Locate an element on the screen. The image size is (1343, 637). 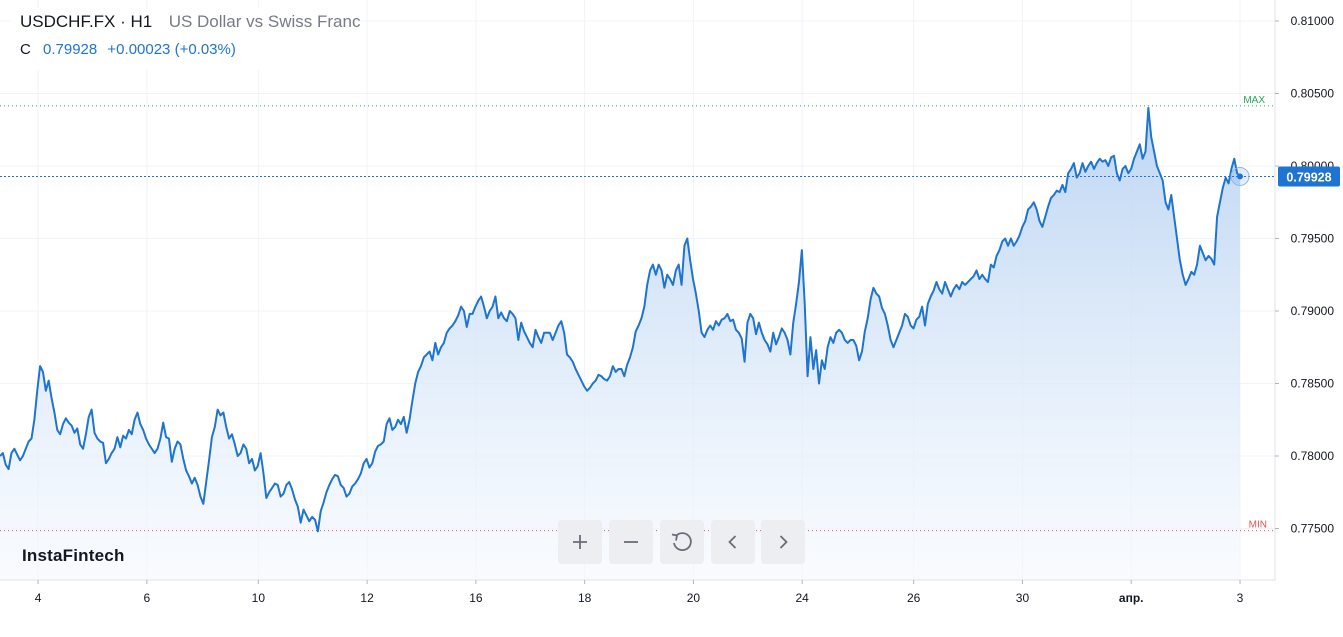
last-price-badge is located at coordinates (1309, 176).